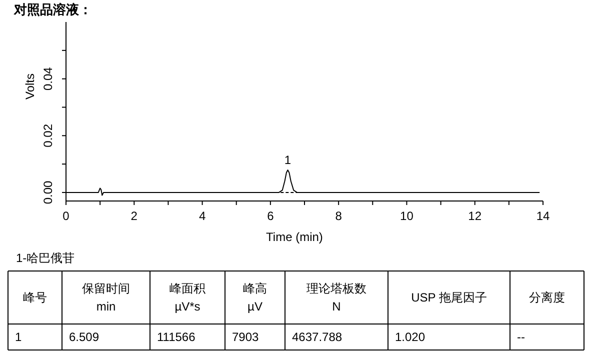 The image size is (592, 355). What do you see at coordinates (188, 298) in the screenshot?
I see `text: 峰面积 µV*s` at bounding box center [188, 298].